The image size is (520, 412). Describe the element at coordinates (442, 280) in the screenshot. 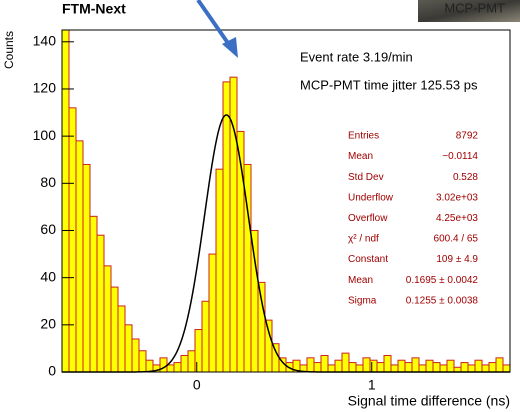

I see `stats-value: 0.1695 ± 0.0042` at that location.